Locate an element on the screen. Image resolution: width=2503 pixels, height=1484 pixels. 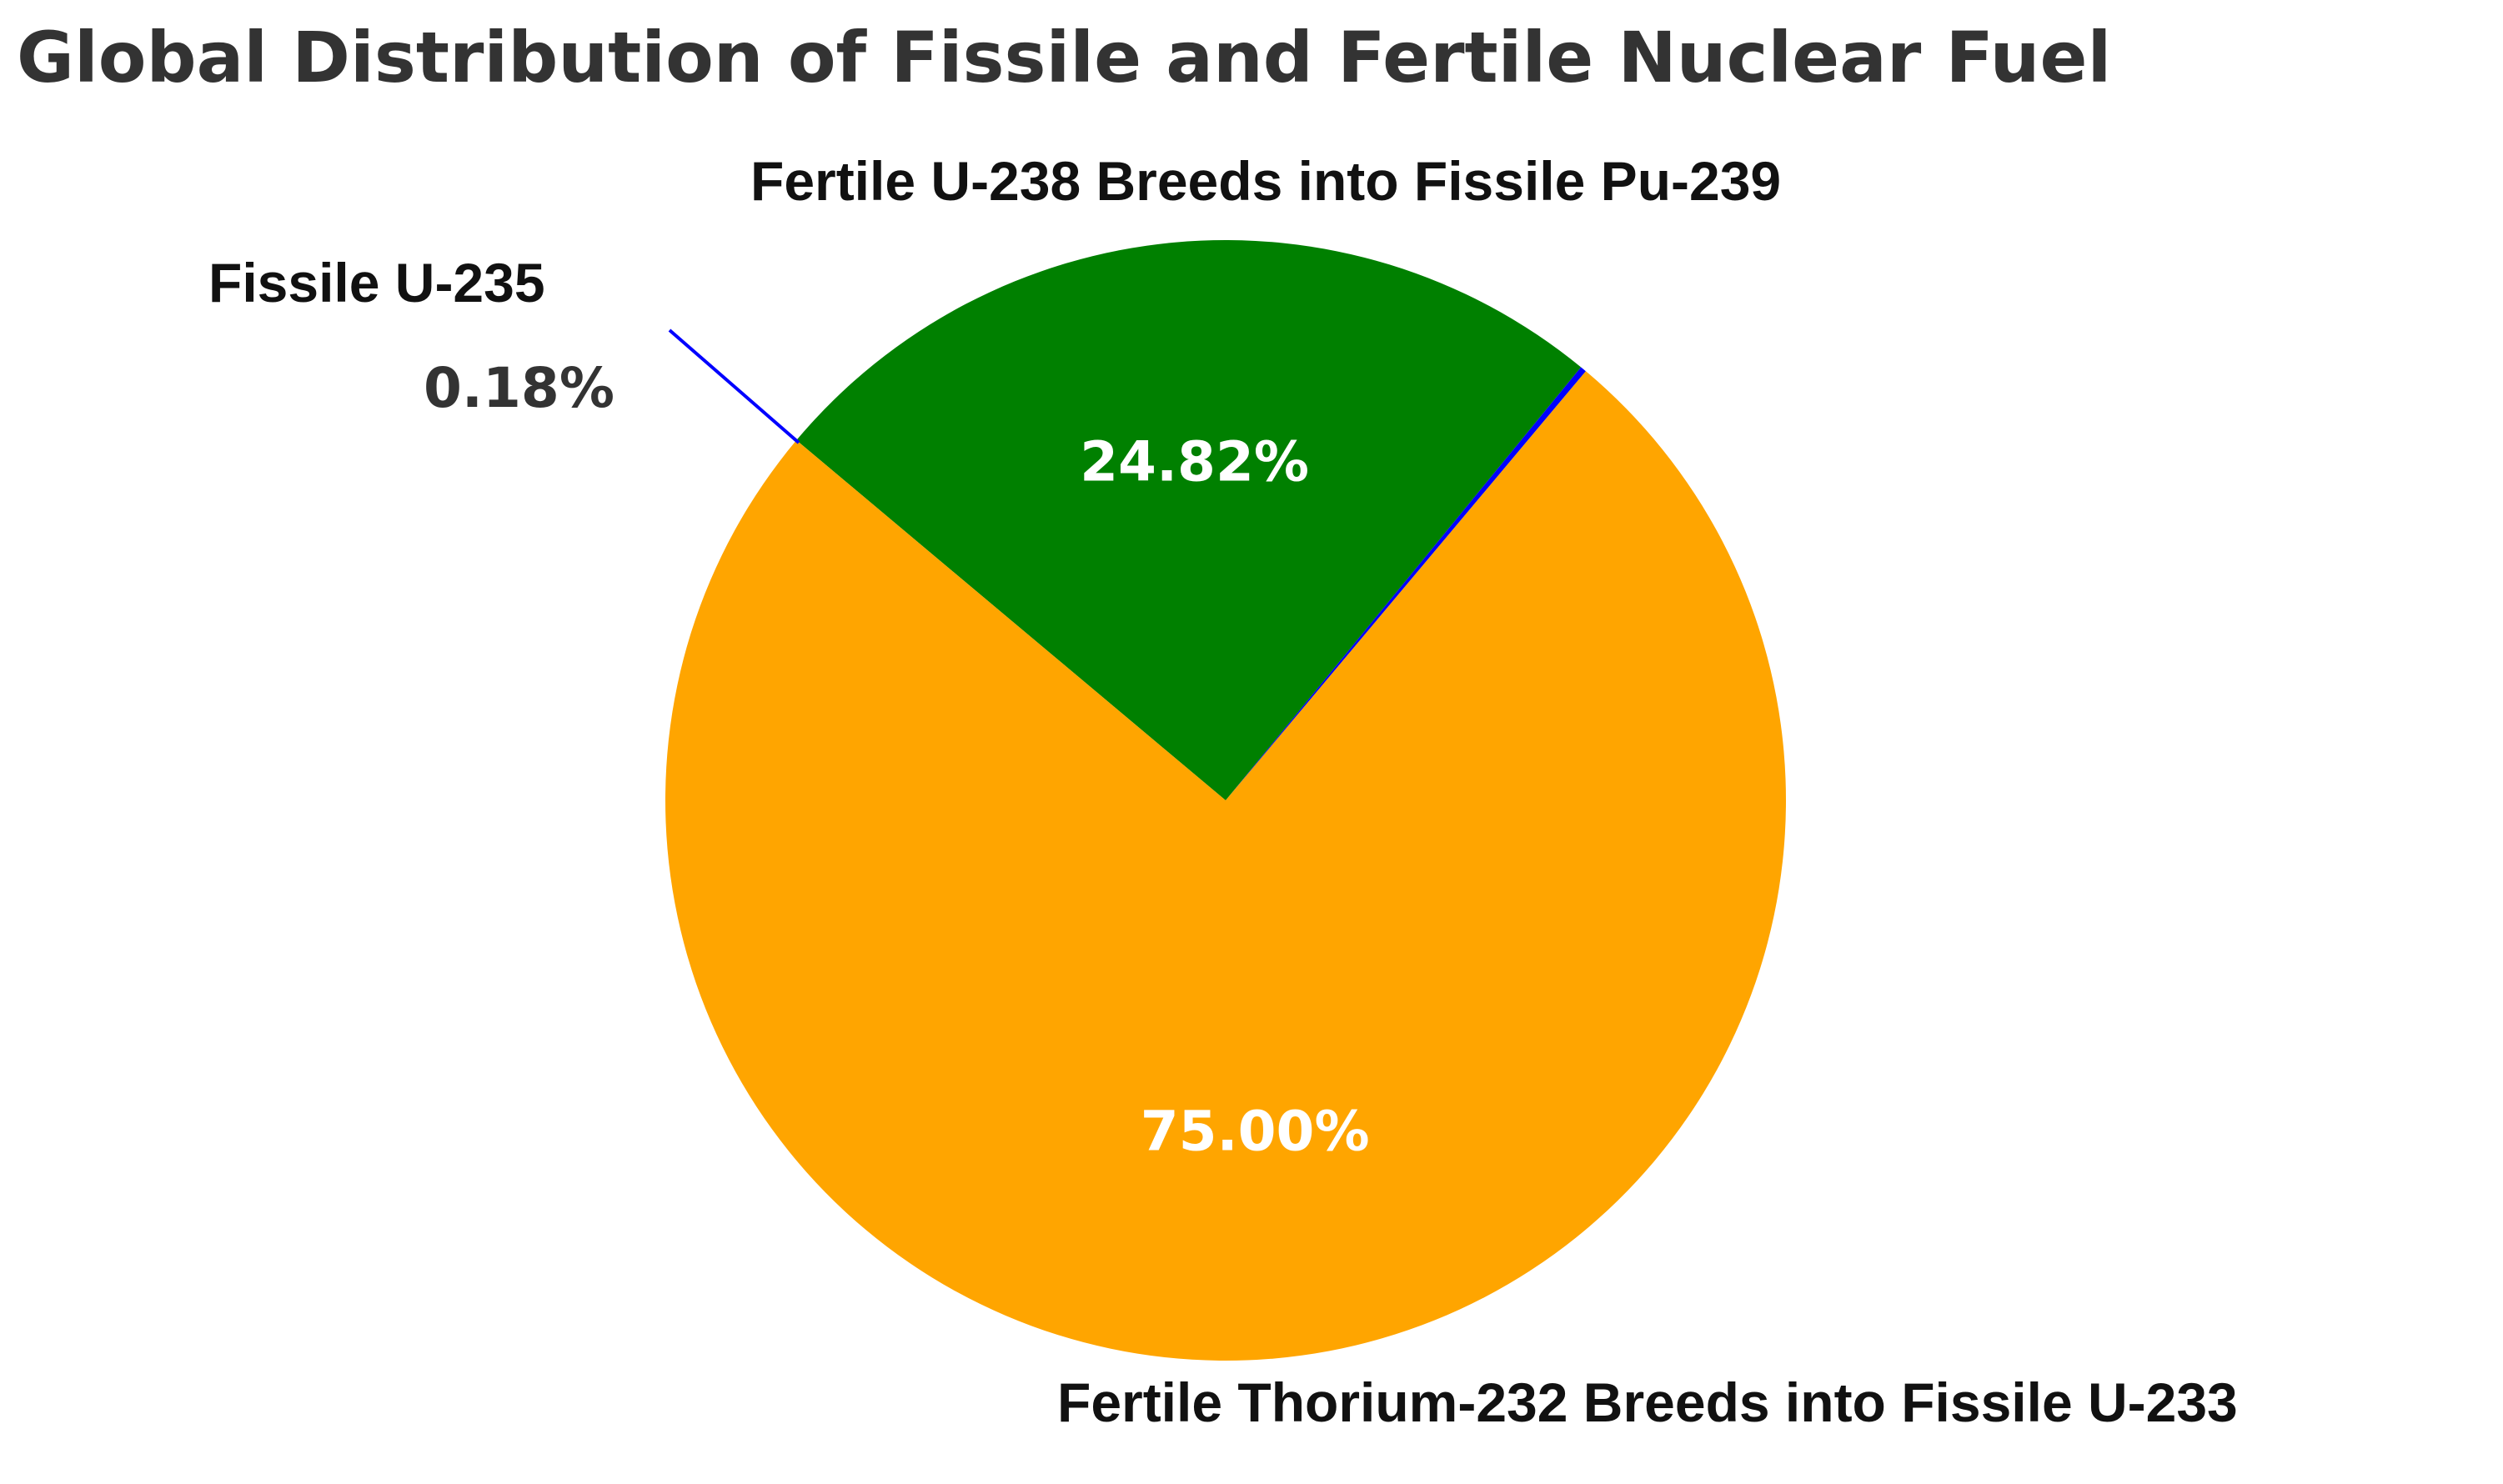
slice-value-label: 0.18% is located at coordinates (519, 388).